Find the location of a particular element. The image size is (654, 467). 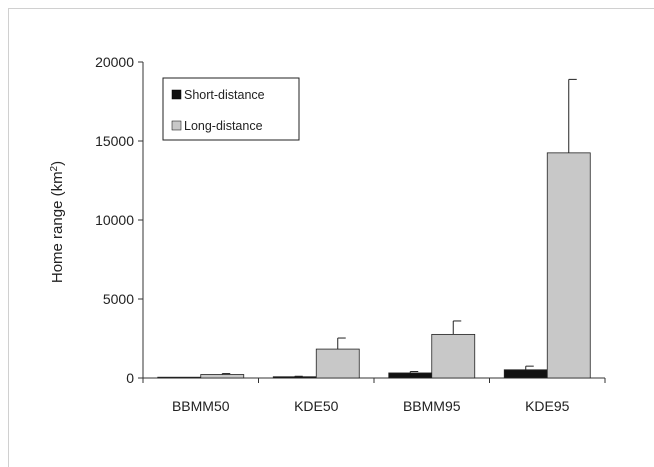

bar-long-kde50 is located at coordinates (337, 363).